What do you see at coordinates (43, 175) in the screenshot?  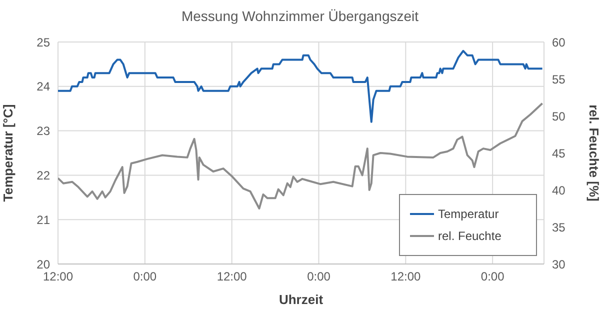 I see `y-tick-label: 22` at bounding box center [43, 175].